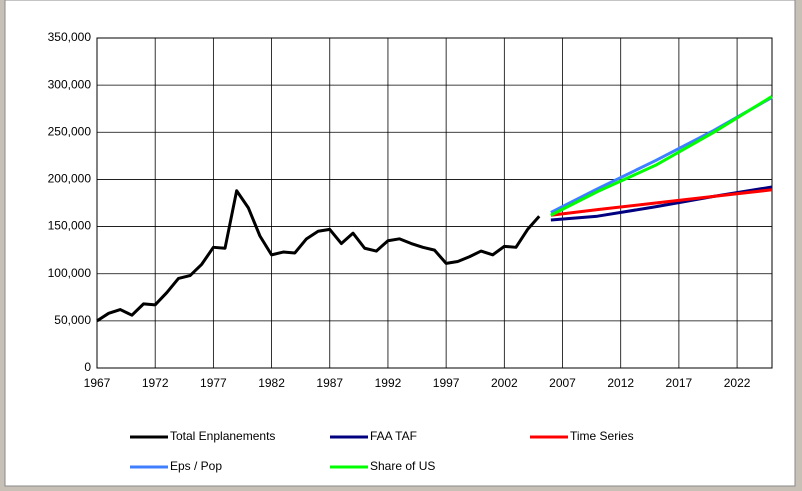  Describe the element at coordinates (70, 84) in the screenshot. I see `y-tick-label: 300,000` at that location.